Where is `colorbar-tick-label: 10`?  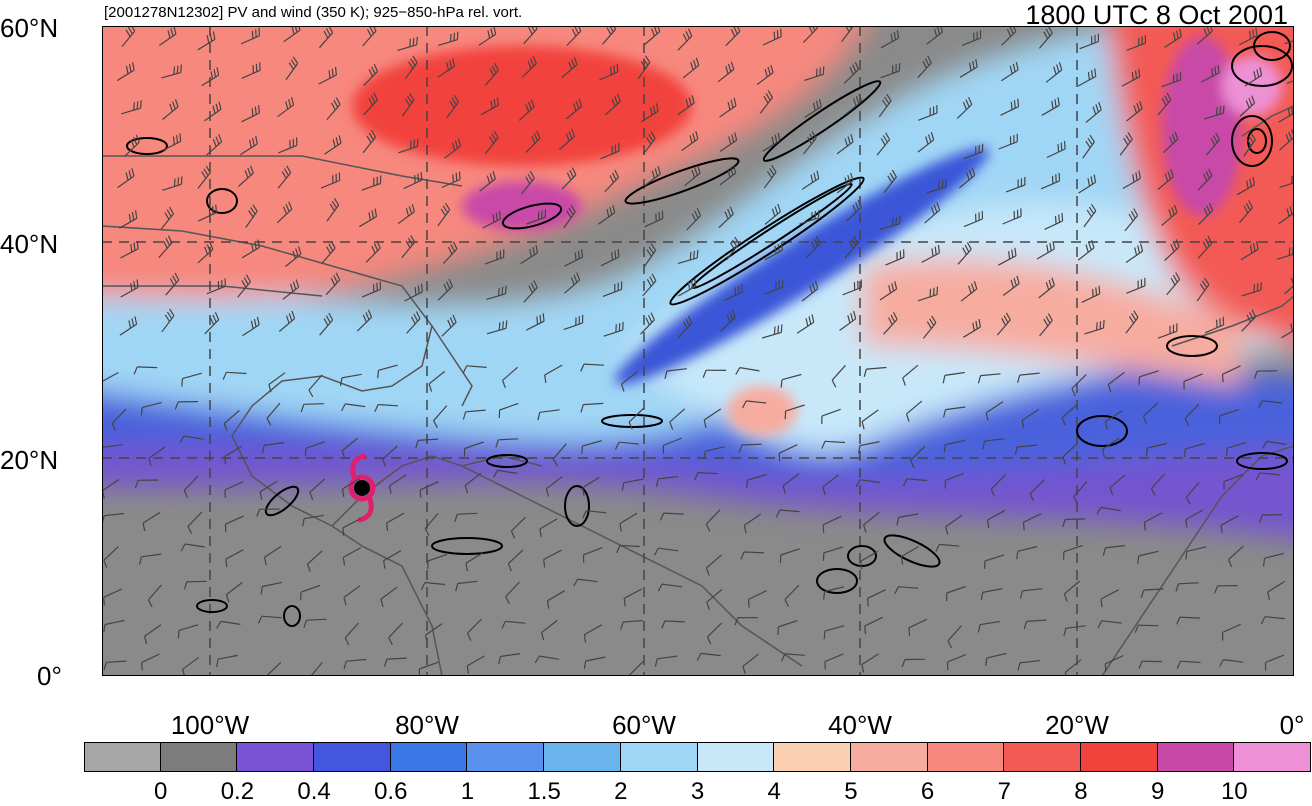
colorbar-tick-label: 10 is located at coordinates (1234, 792).